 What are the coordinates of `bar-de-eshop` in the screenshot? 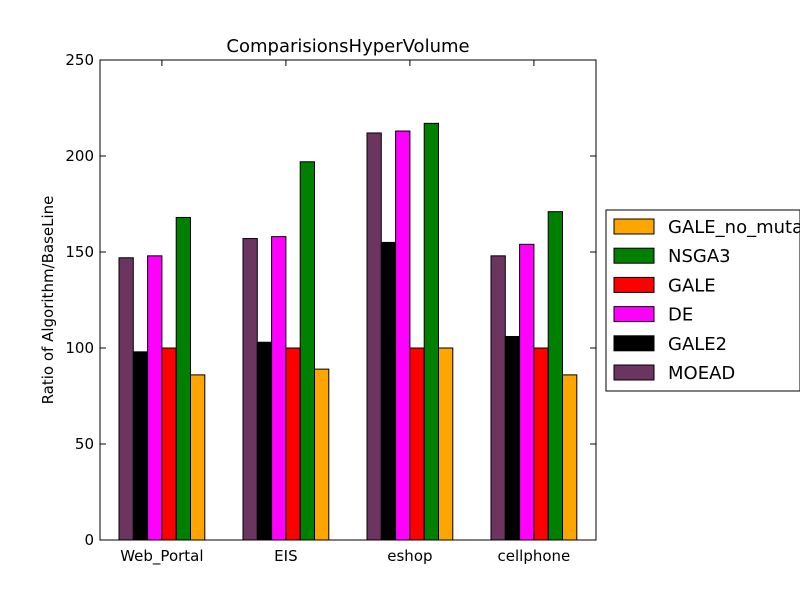 It's located at (403, 335).